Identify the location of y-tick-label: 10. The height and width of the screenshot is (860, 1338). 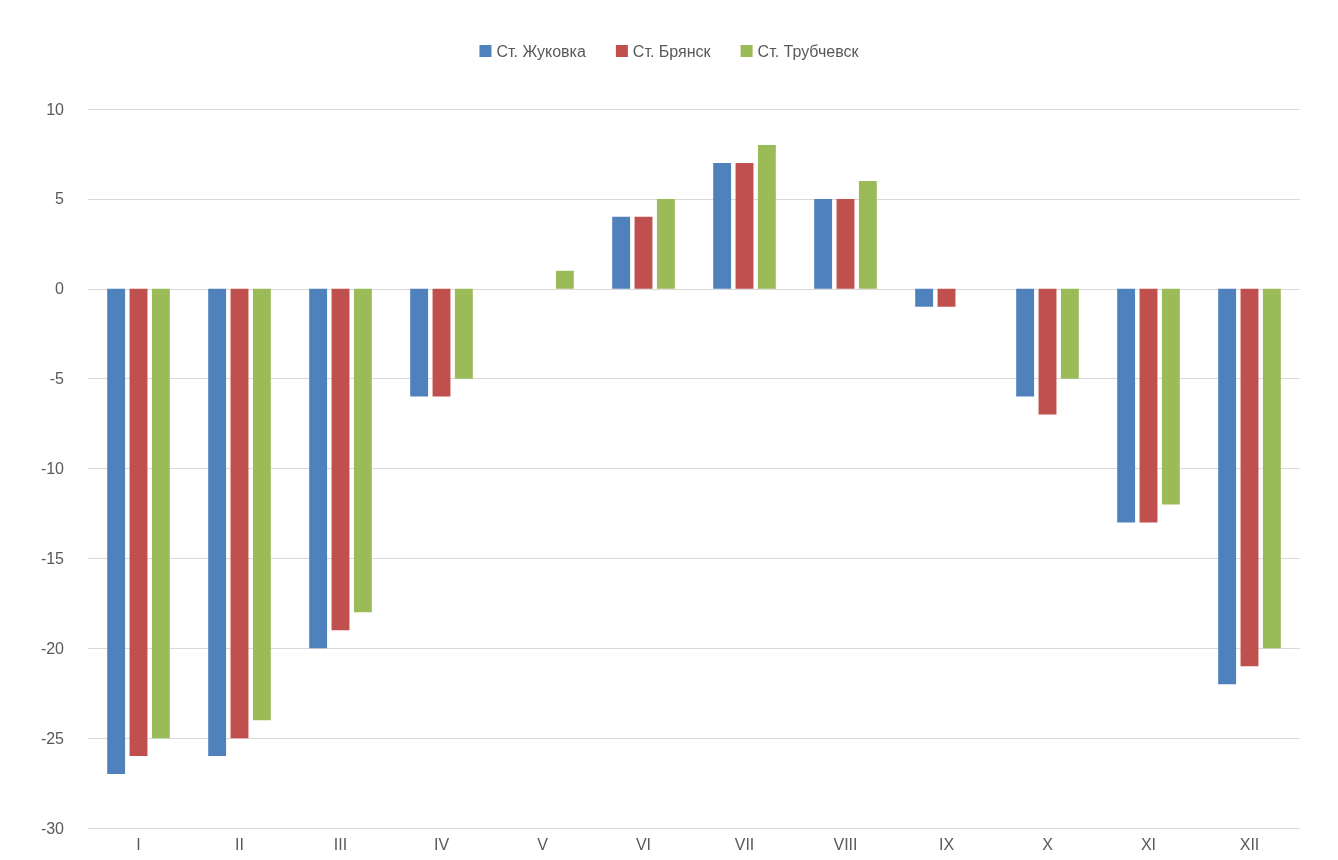
(55, 109).